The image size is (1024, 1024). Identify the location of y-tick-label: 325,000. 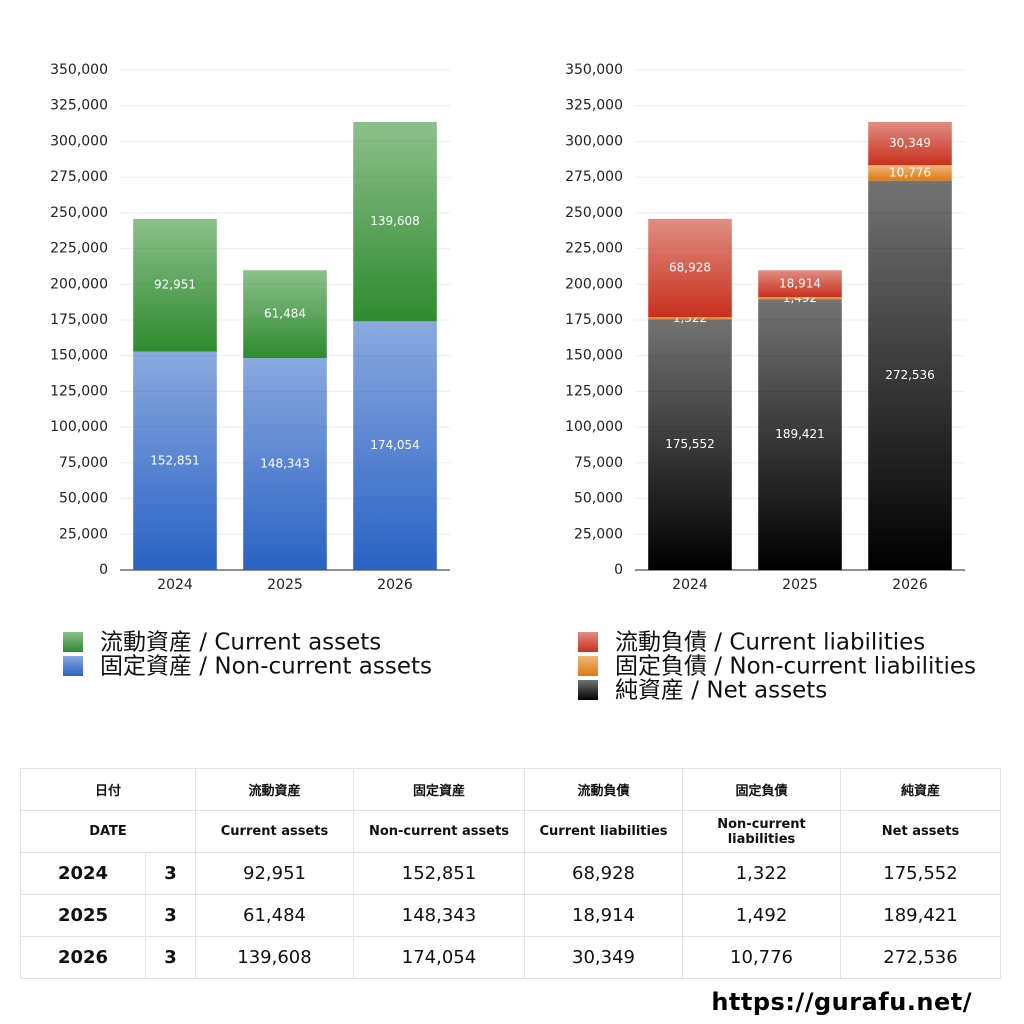
(79, 106).